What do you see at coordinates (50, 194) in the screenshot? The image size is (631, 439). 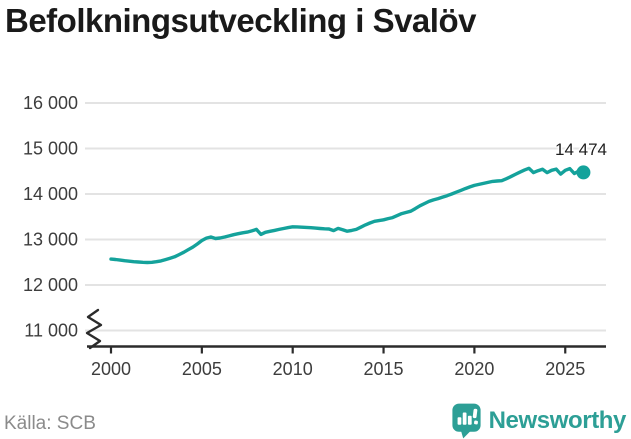 I see `y-tick-label: 14 000` at bounding box center [50, 194].